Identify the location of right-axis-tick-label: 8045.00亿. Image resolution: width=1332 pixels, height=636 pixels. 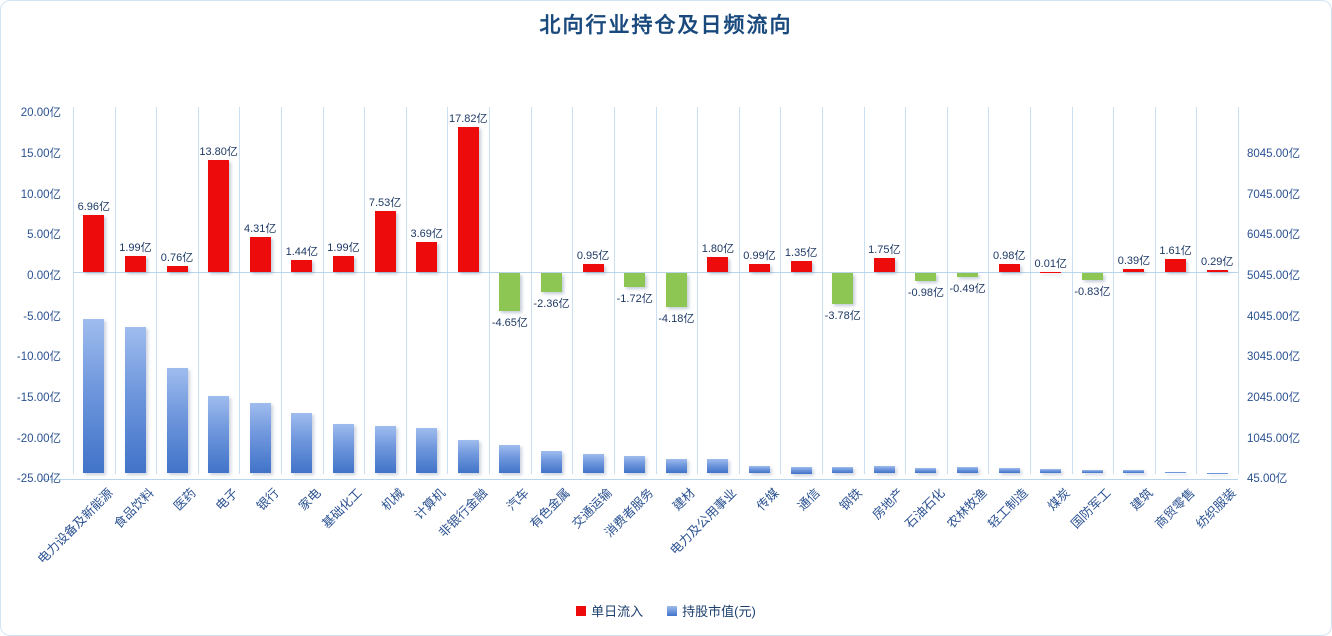
(1274, 154).